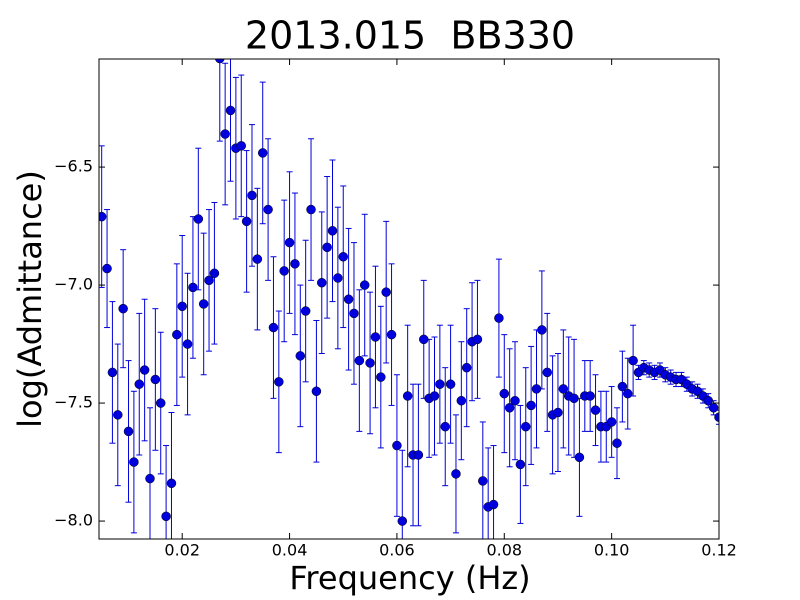 This screenshot has height=600, width=800. I want to click on y-tick-label: −6.5, so click(73, 166).